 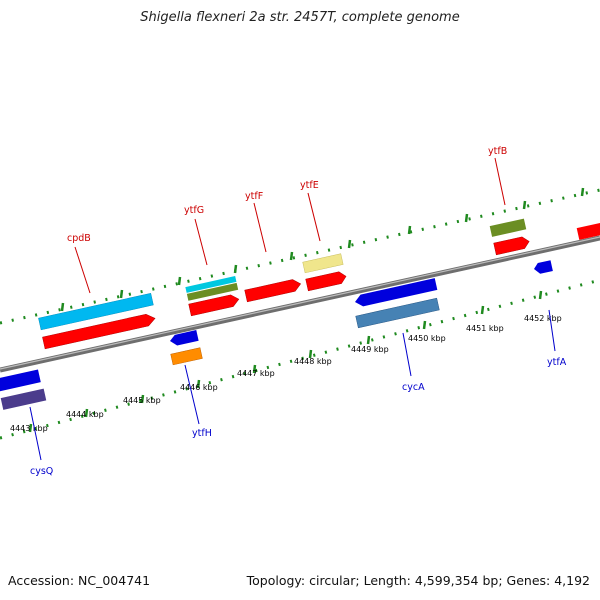 What do you see at coordinates (397, 313) in the screenshot?
I see `feature-cycA` at bounding box center [397, 313].